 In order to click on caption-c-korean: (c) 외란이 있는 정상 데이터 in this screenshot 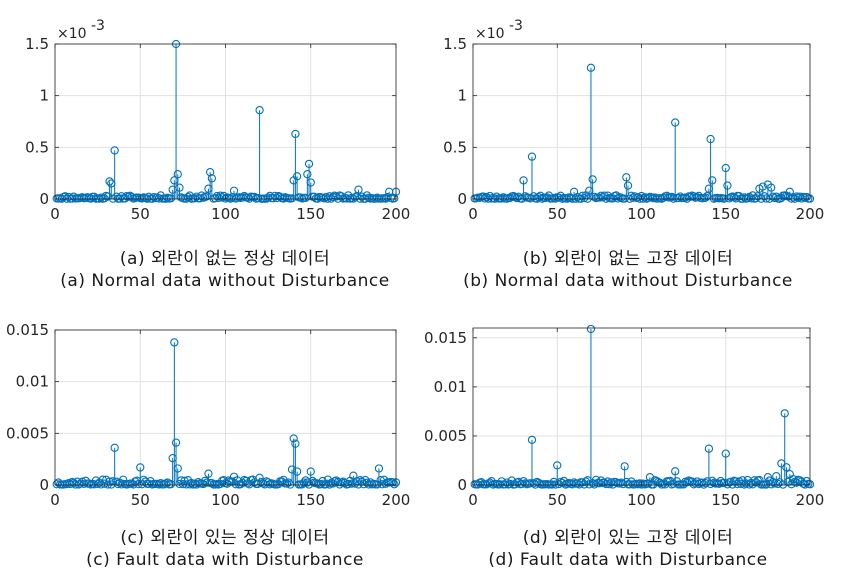, I will do `click(225, 538)`.